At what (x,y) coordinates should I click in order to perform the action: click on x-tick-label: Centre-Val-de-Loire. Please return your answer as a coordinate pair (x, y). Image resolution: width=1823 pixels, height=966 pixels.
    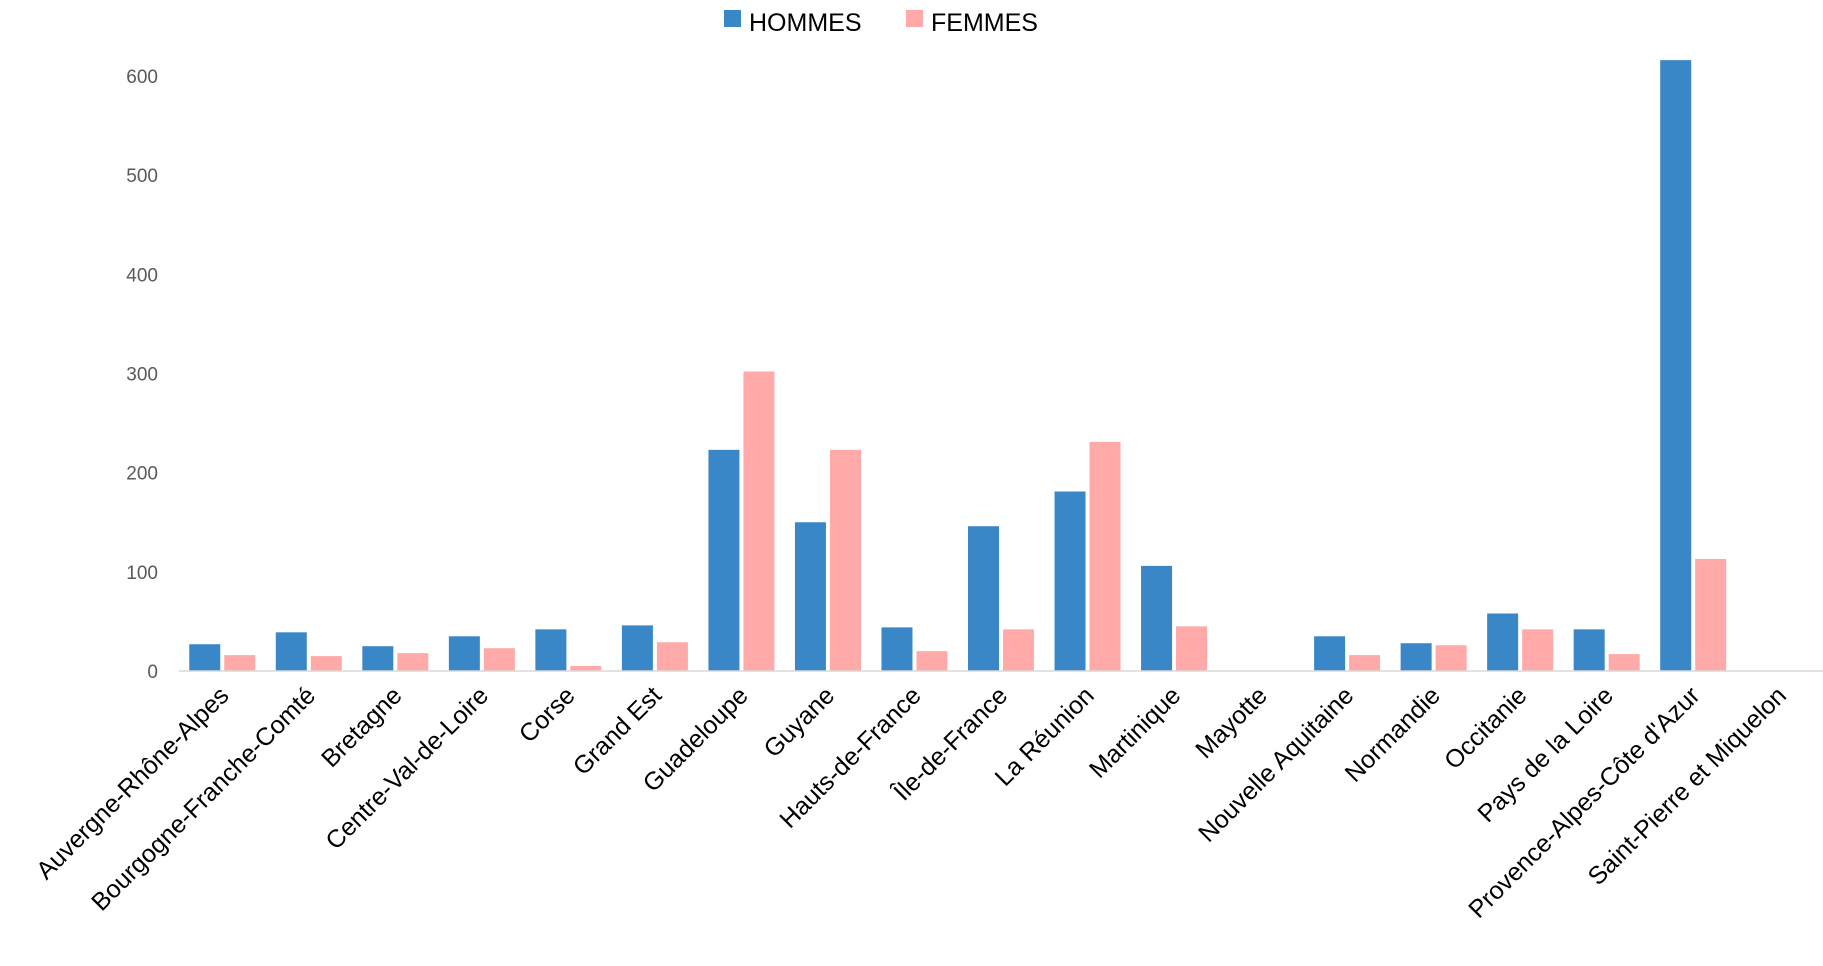
    Looking at the image, I should click on (407, 768).